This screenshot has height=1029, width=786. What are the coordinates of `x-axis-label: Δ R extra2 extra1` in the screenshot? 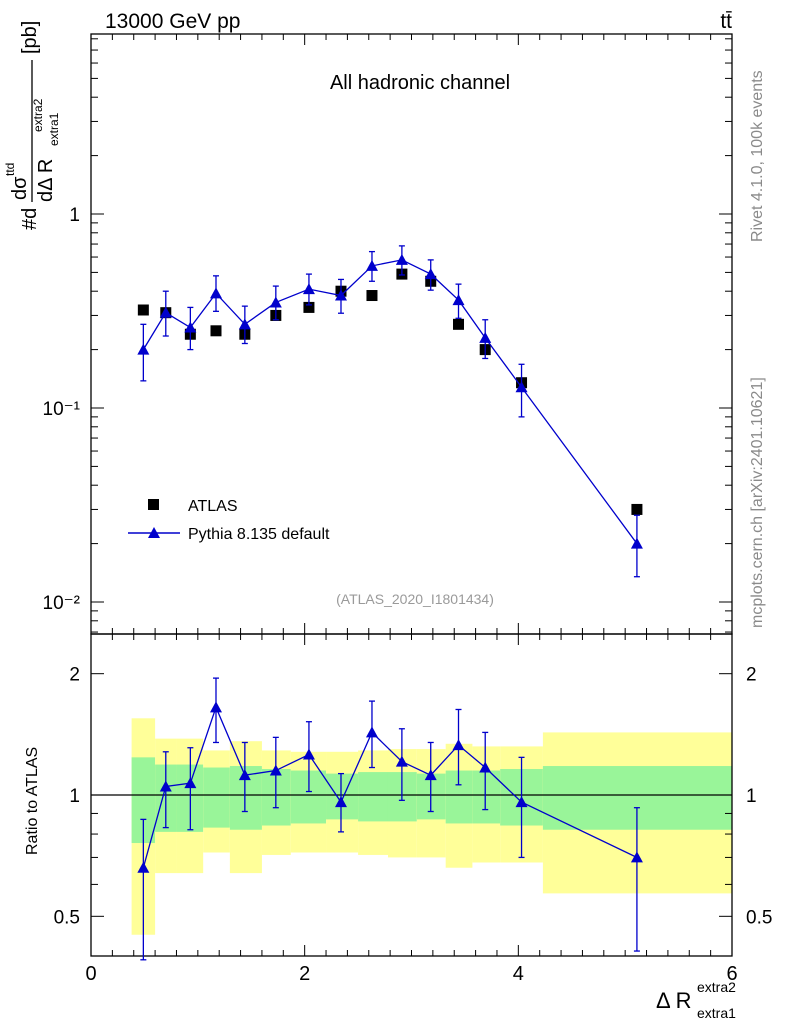 It's located at (696, 1000).